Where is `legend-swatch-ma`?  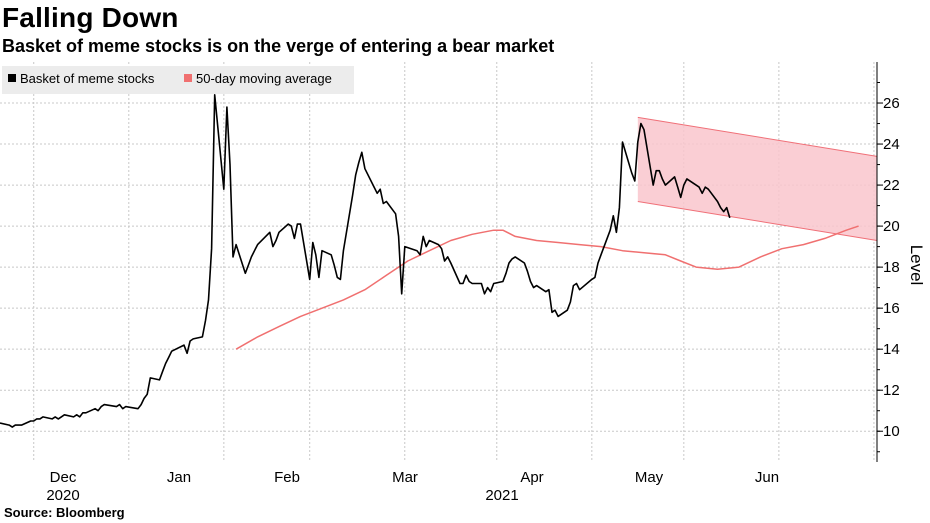
legend-swatch-ma is located at coordinates (188, 78).